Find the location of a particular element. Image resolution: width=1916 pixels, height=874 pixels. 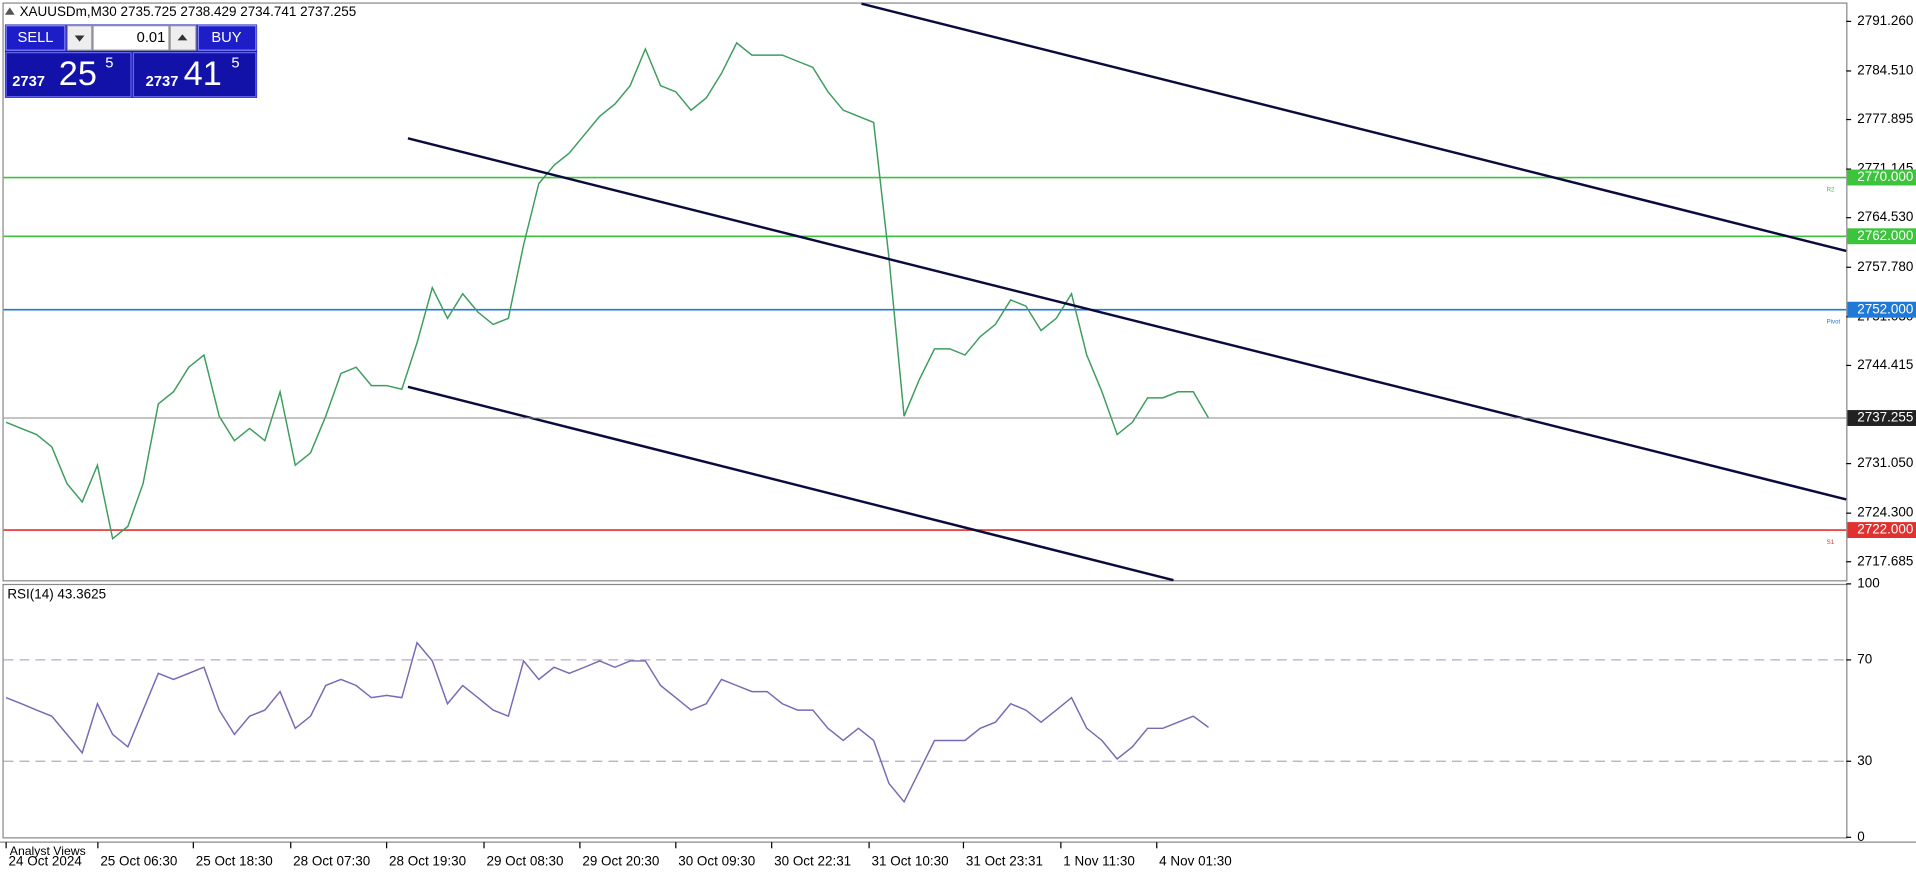

y-tick-label: 2717.685 is located at coordinates (1885, 560).